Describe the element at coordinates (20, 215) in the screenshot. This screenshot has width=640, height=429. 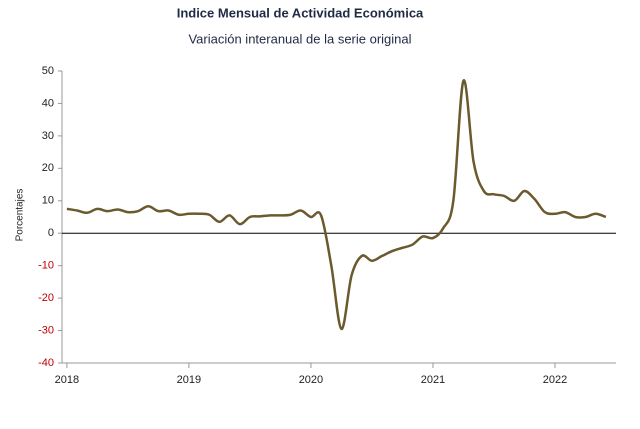
I see `y-axis-label: Porcentajes` at that location.